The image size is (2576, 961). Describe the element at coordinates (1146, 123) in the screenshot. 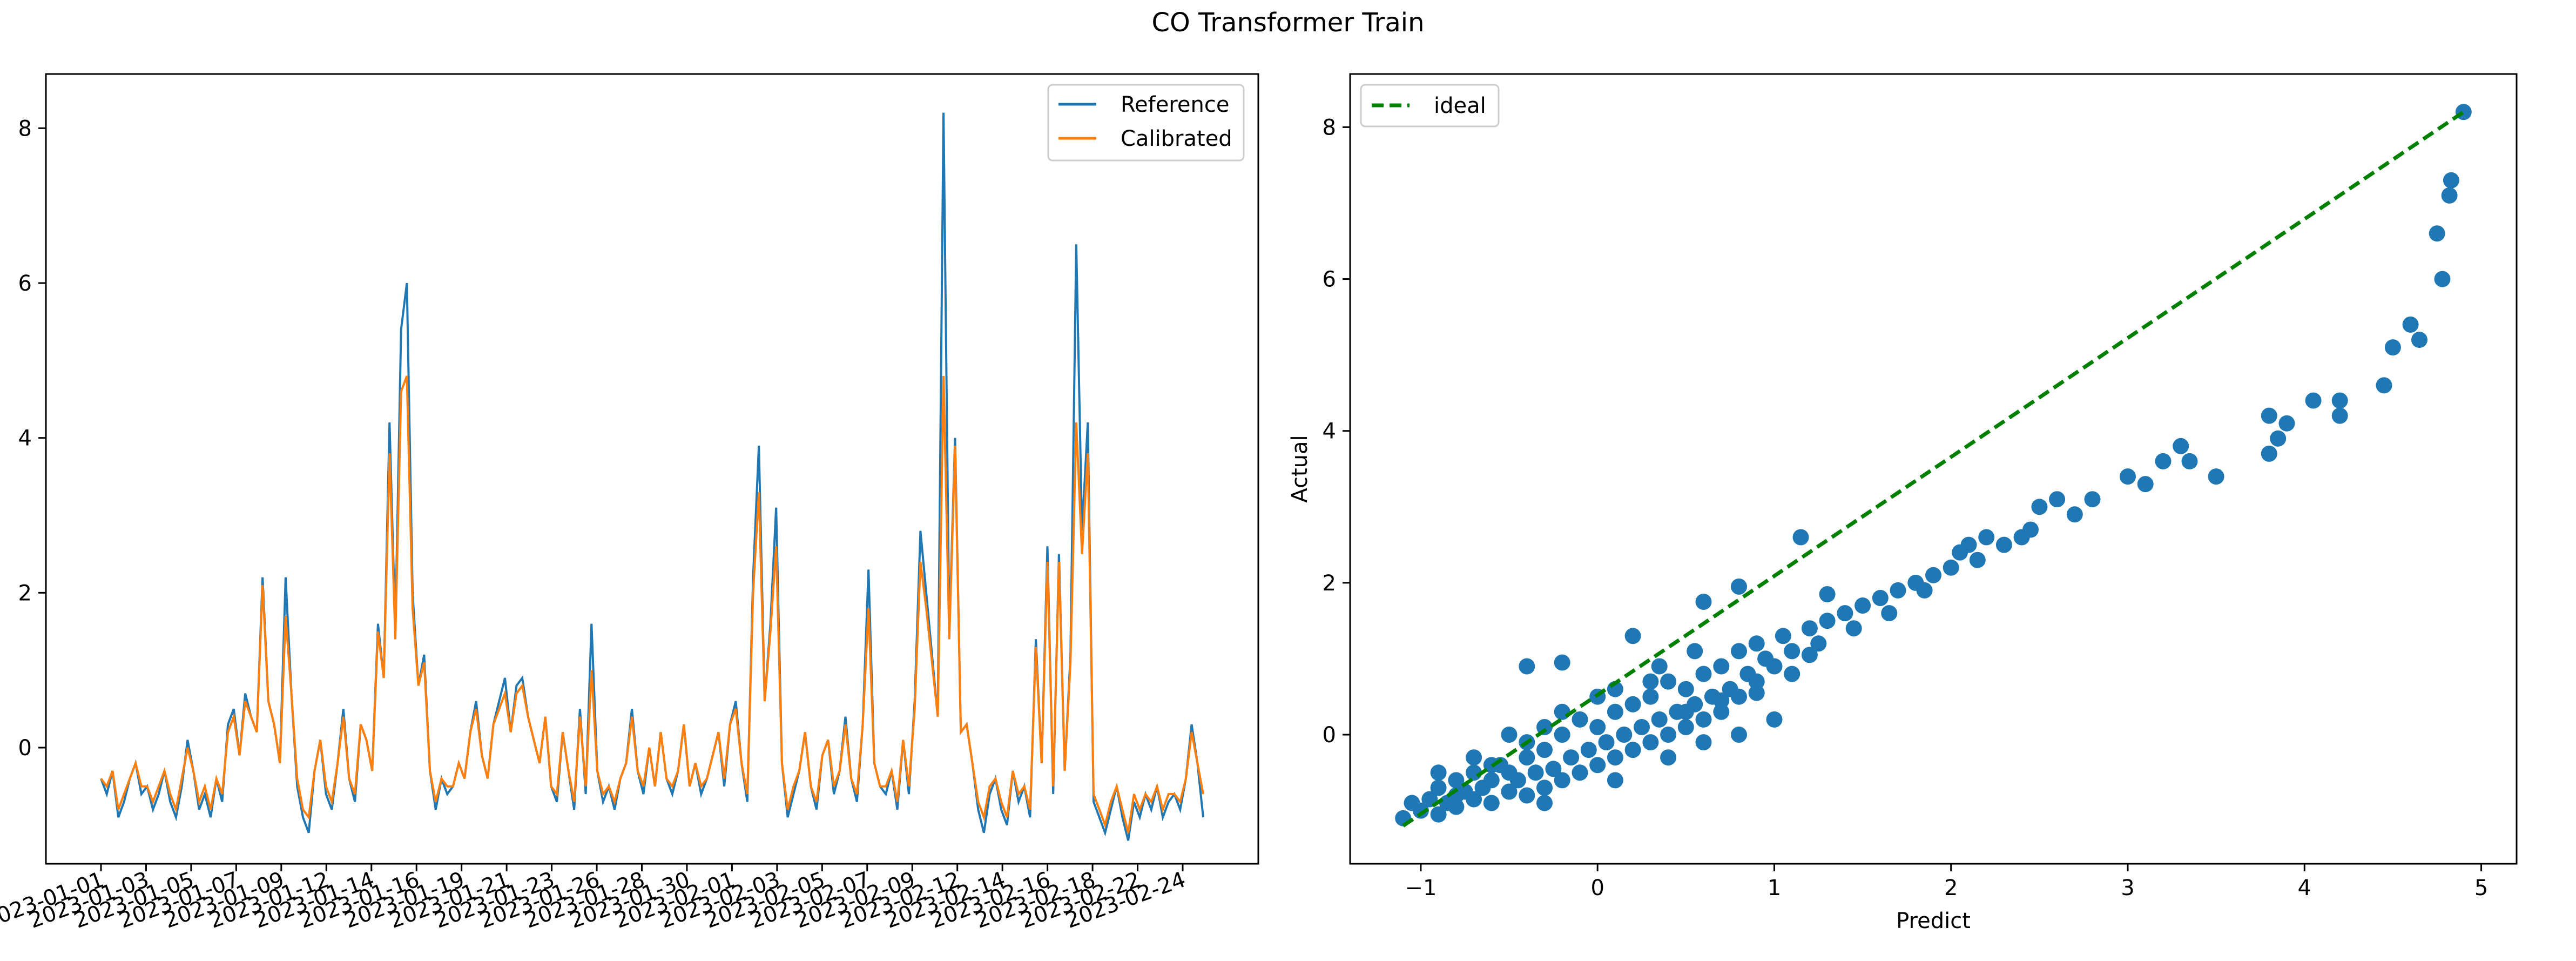

I see `line-chart-legend: Reference Calibrated` at that location.